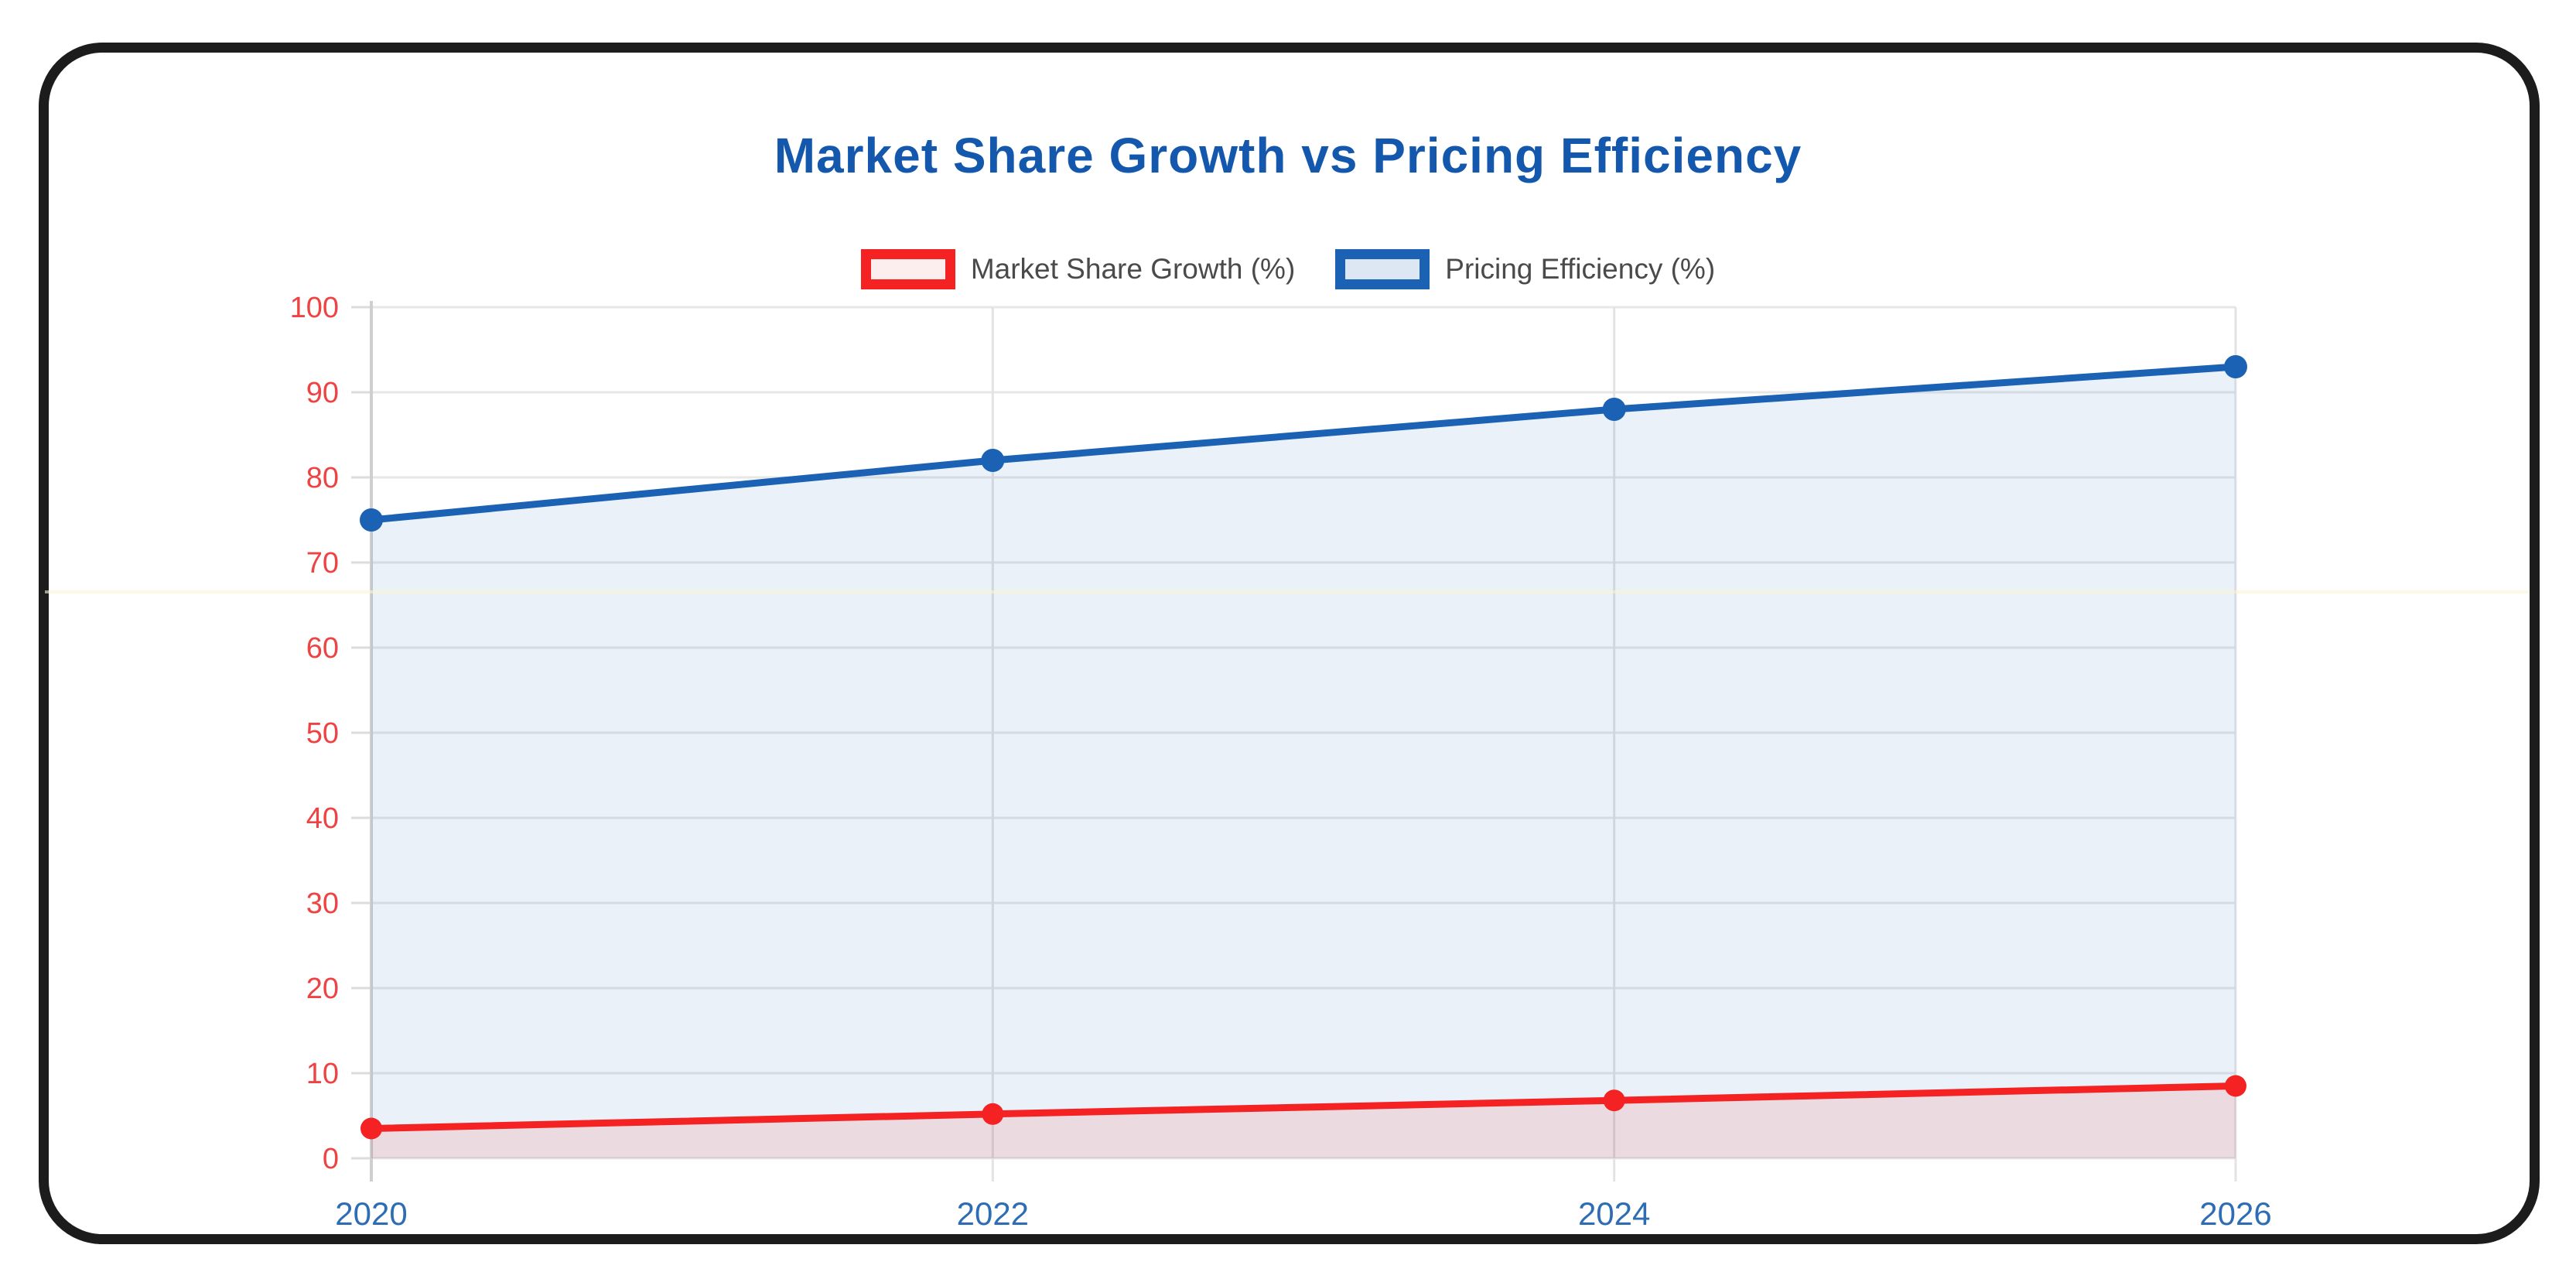  I want to click on y-tick-label: 20, so click(322, 989).